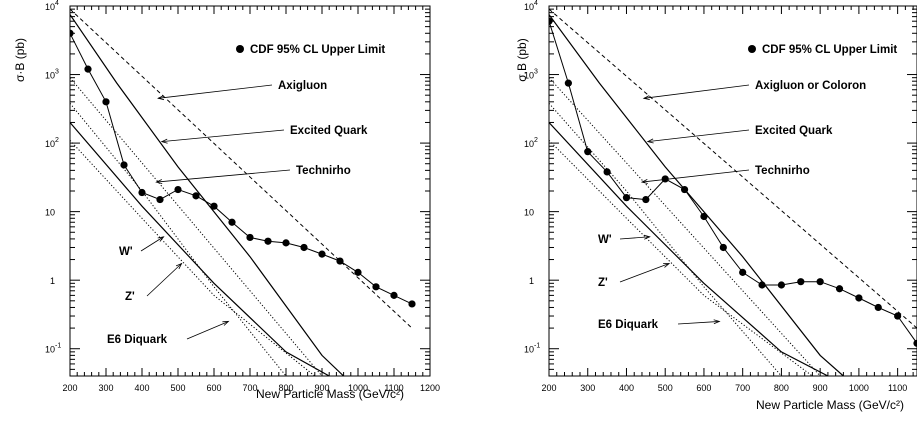 The height and width of the screenshot is (427, 917). Describe the element at coordinates (105, 388) in the screenshot. I see `x-tick-label: 300` at that location.